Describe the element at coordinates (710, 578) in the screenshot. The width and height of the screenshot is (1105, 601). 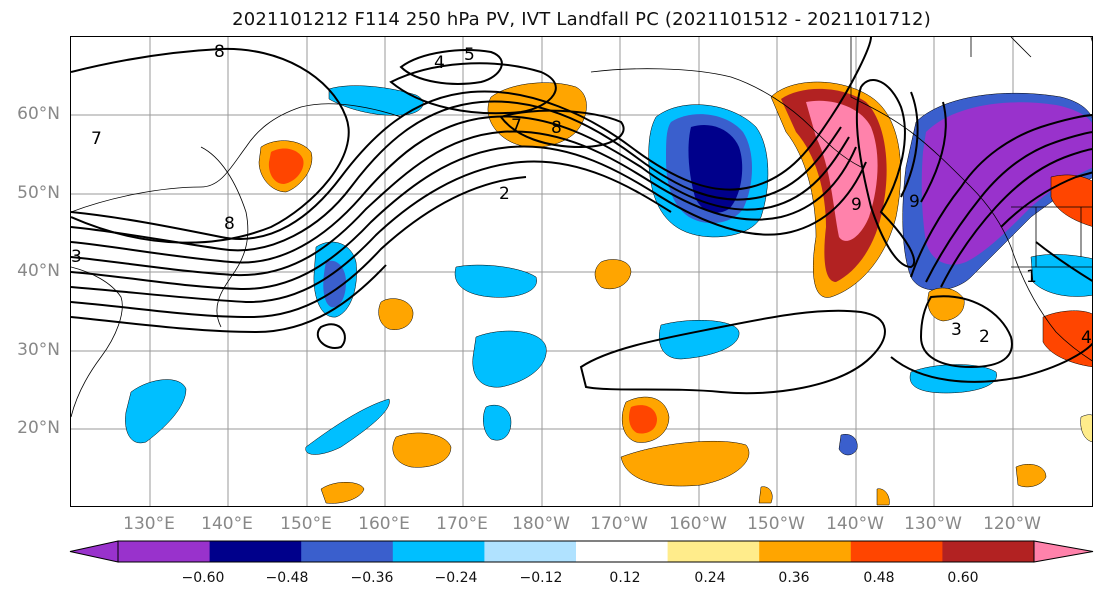
I see `colorbar-tick: 0.24` at that location.